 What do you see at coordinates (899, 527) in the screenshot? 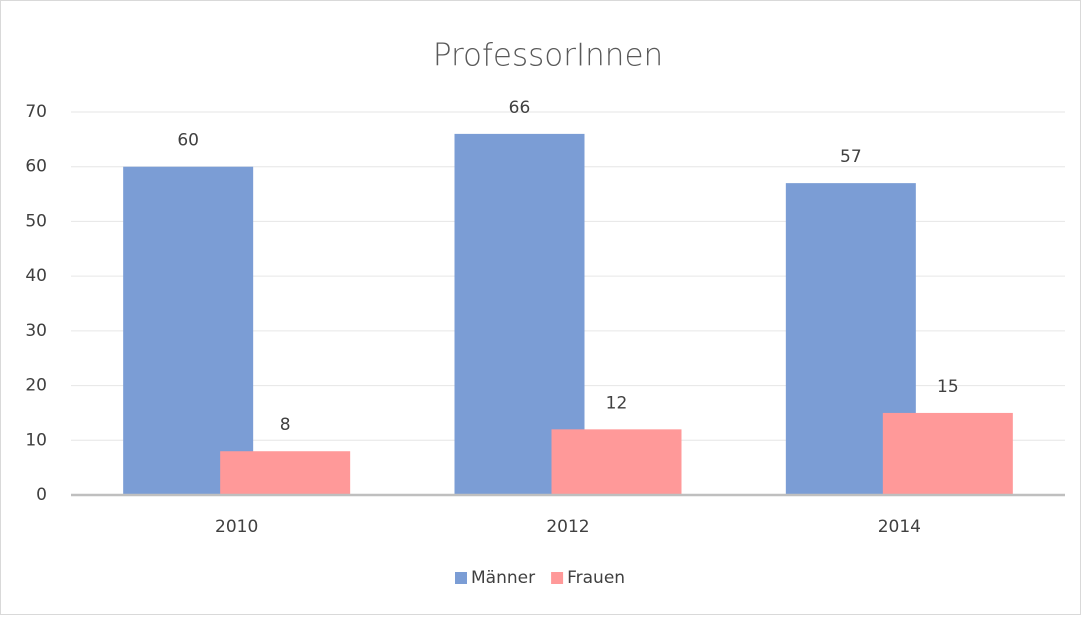
I see `x-tick-label: 2014` at bounding box center [899, 527].